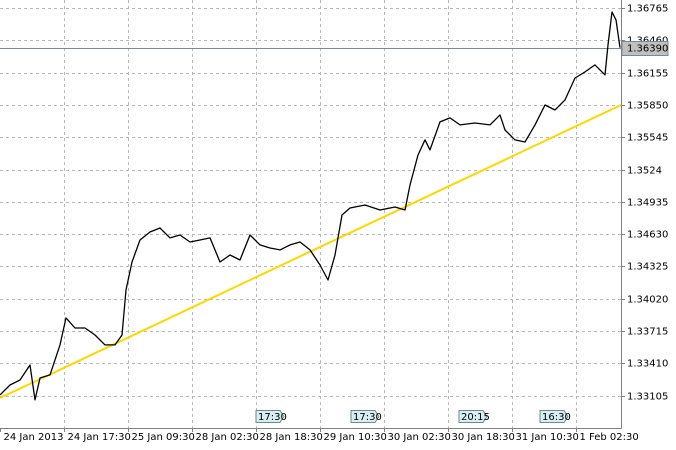  I want to click on x-tick-label: 24 Jan 2013, so click(34, 437).